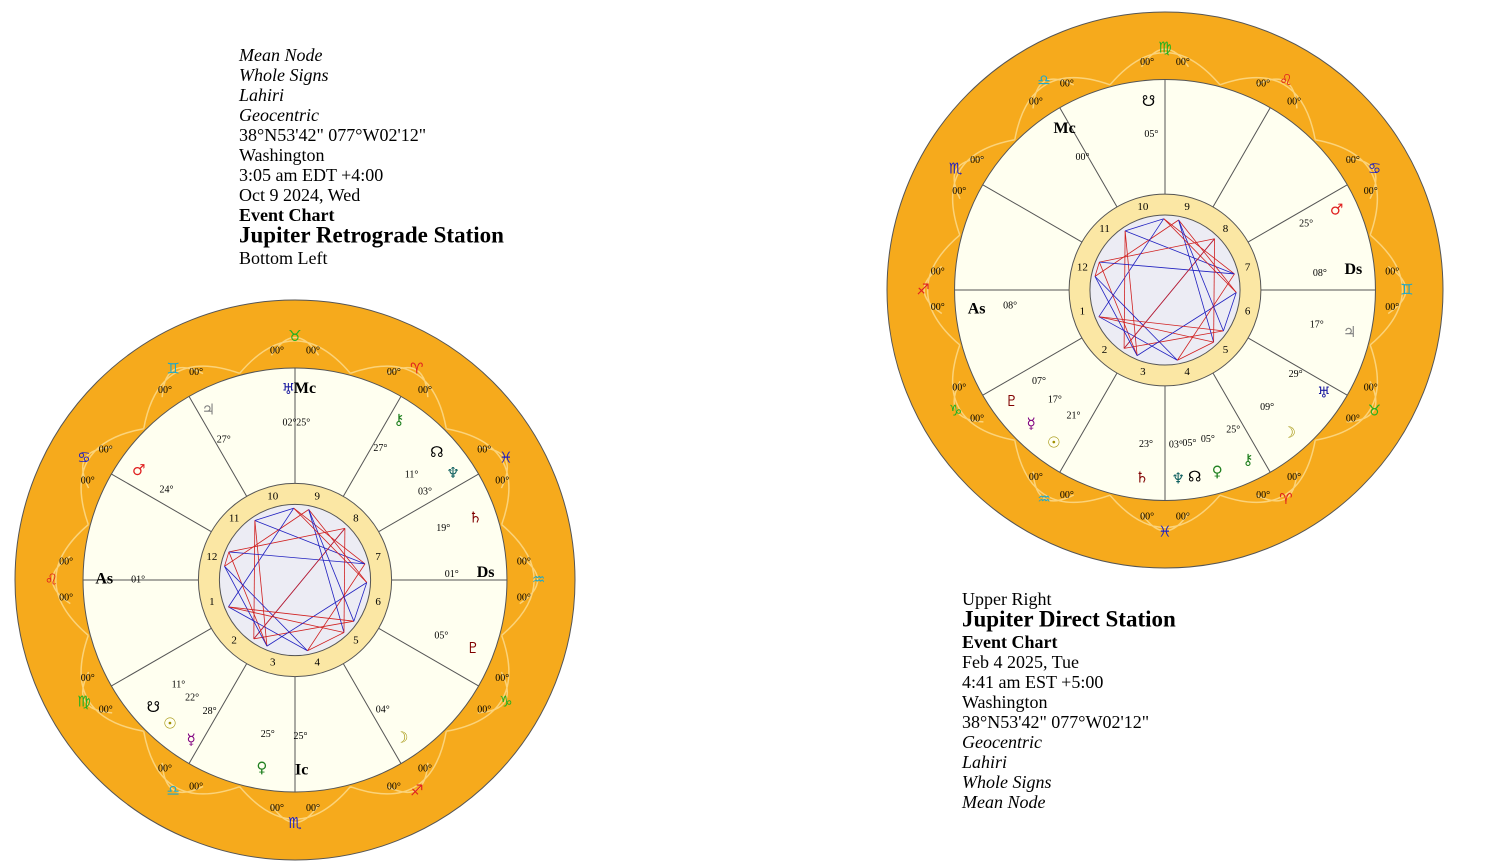  Describe the element at coordinates (1032, 682) in the screenshot. I see `header-line: 4:41 am EST +5:00` at that location.